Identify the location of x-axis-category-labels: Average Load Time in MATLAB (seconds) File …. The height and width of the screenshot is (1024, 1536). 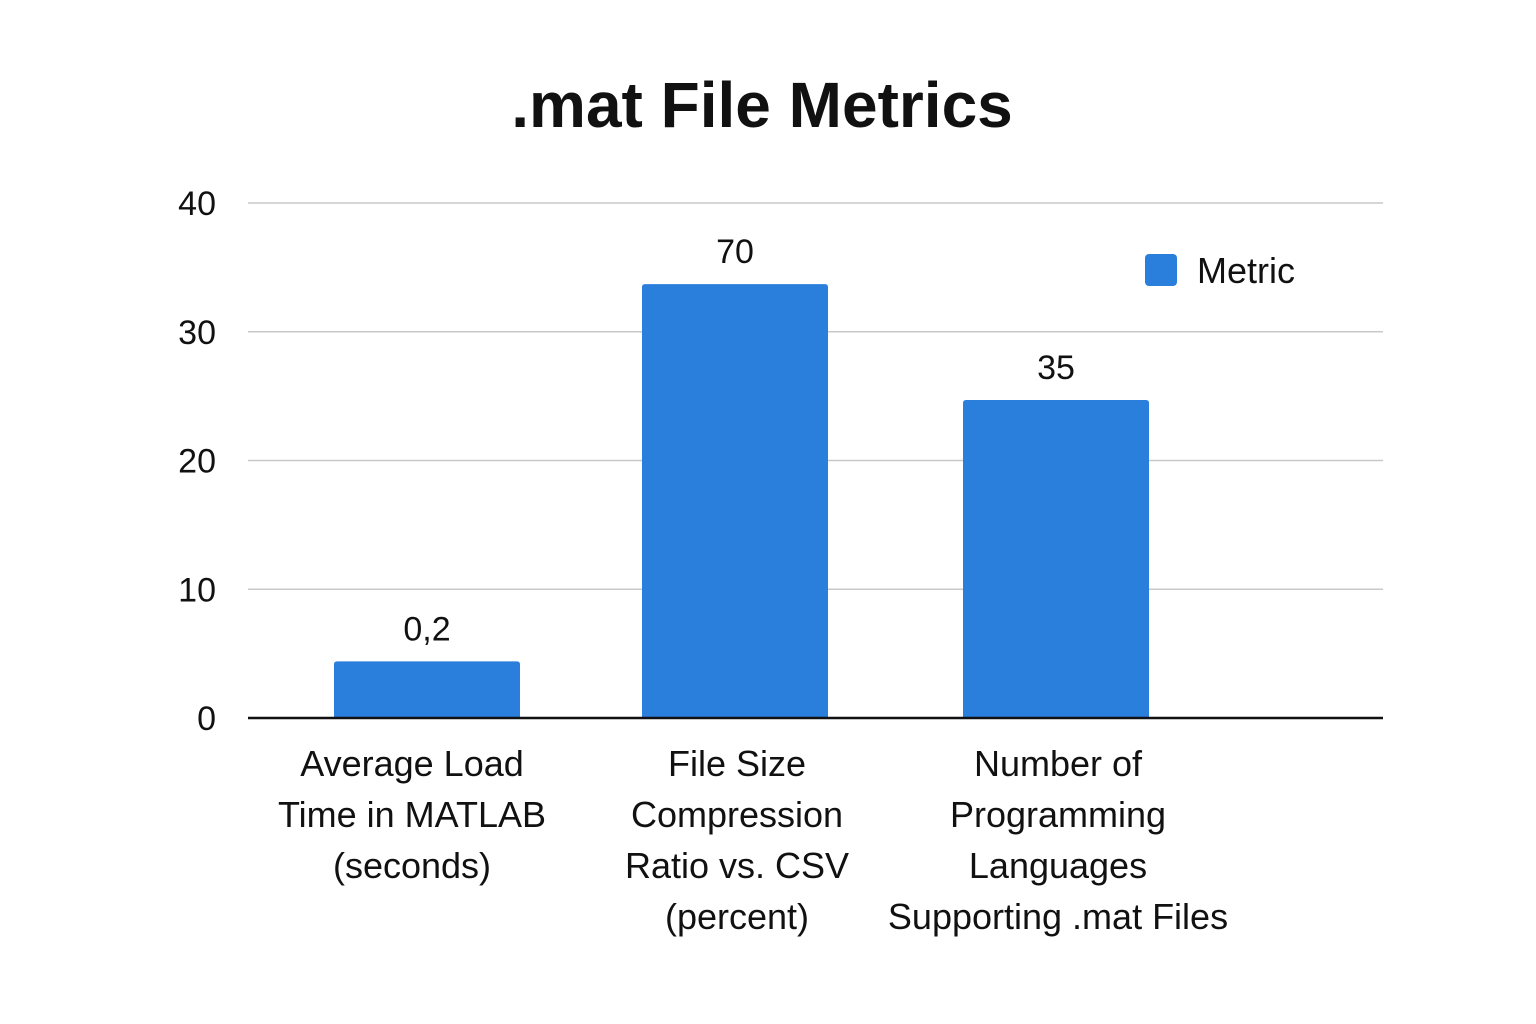
(753, 840).